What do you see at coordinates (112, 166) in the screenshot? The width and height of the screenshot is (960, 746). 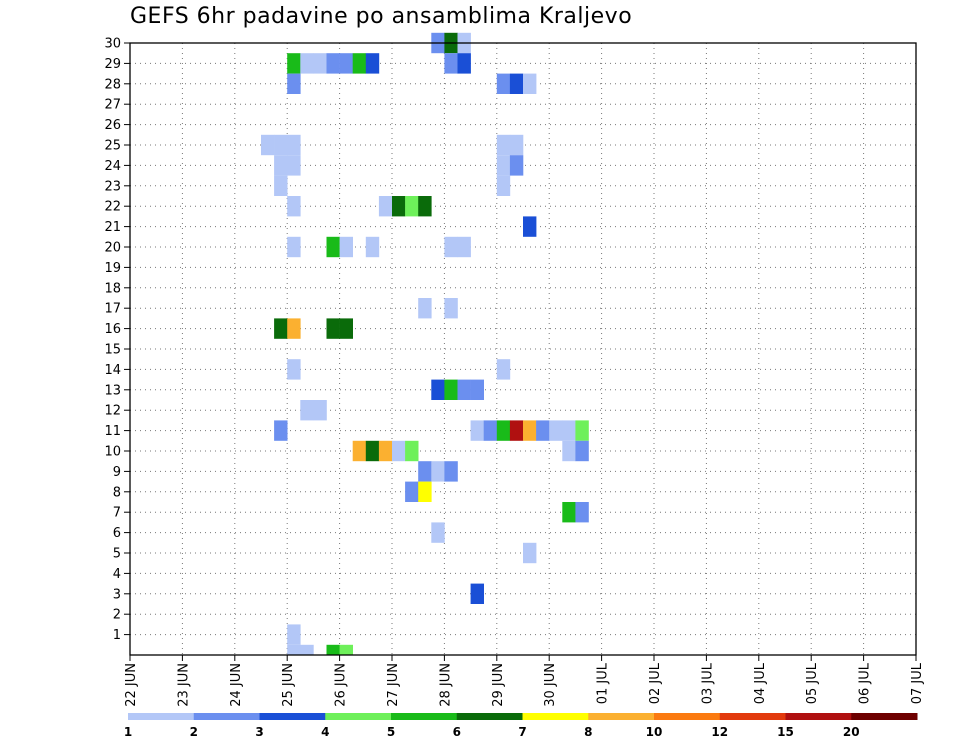 I see `y-tick-label: 24` at bounding box center [112, 166].